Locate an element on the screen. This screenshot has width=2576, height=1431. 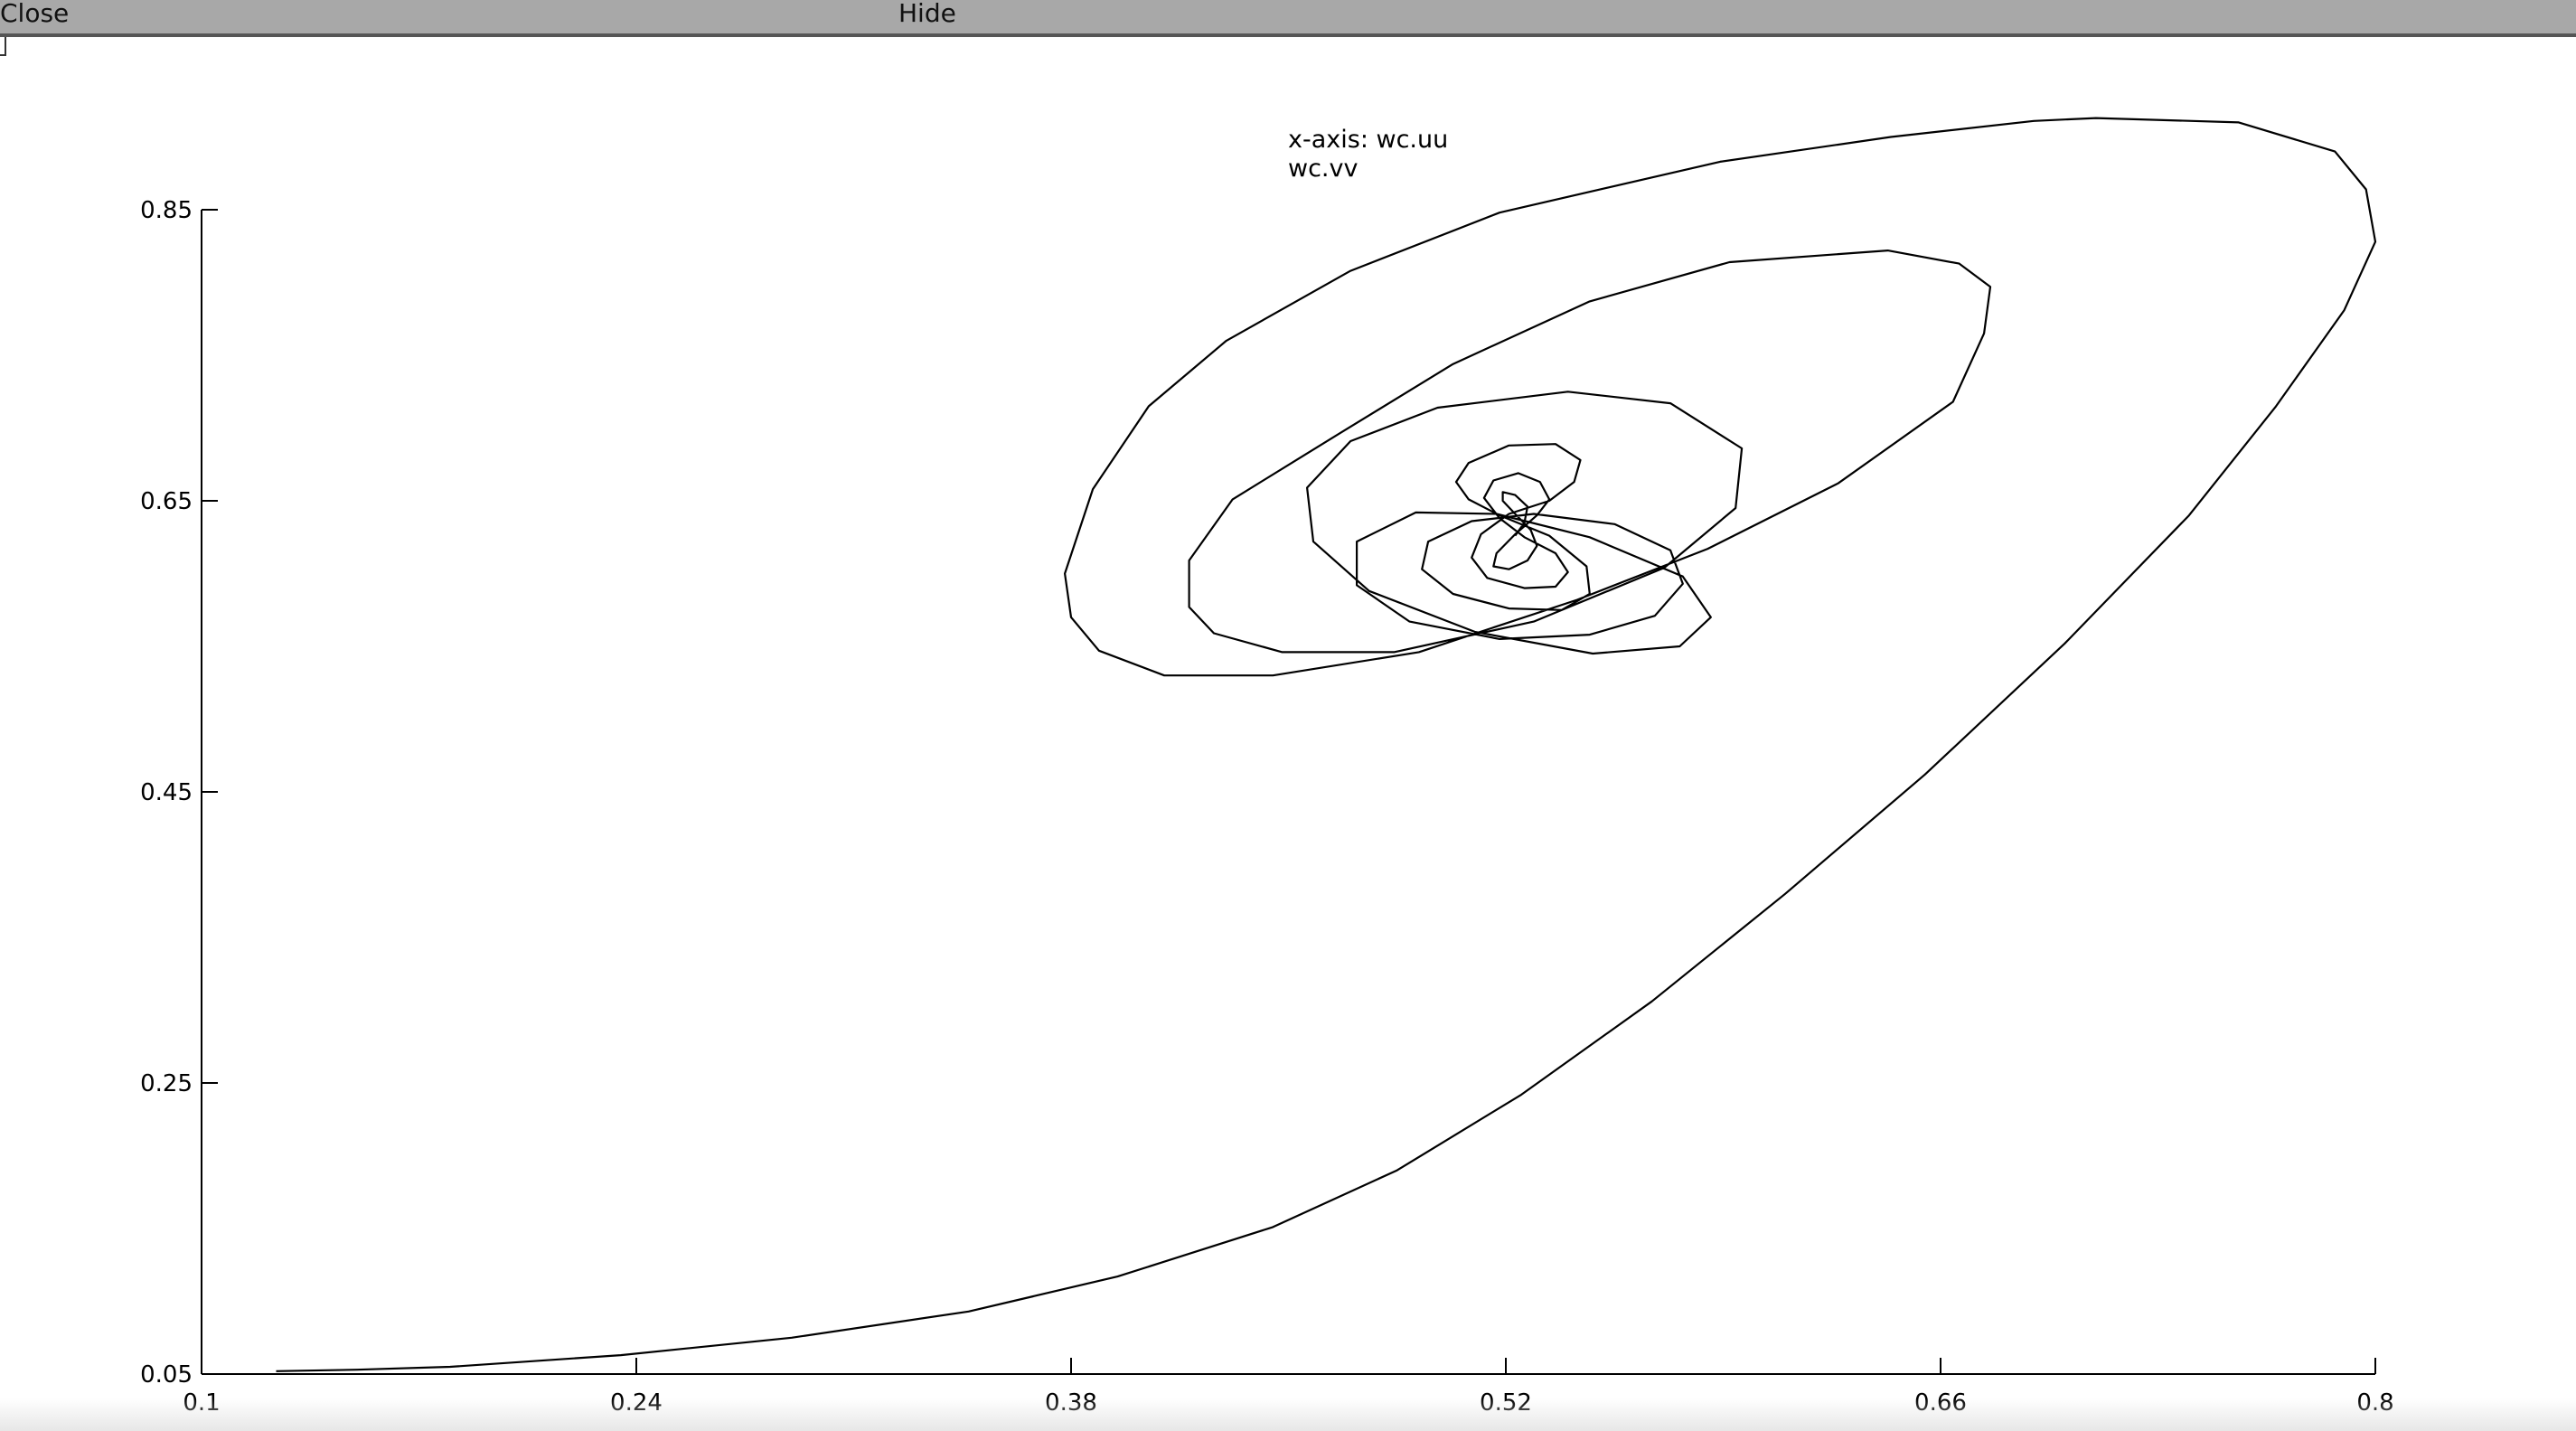
corner-marker is located at coordinates (3, 46).